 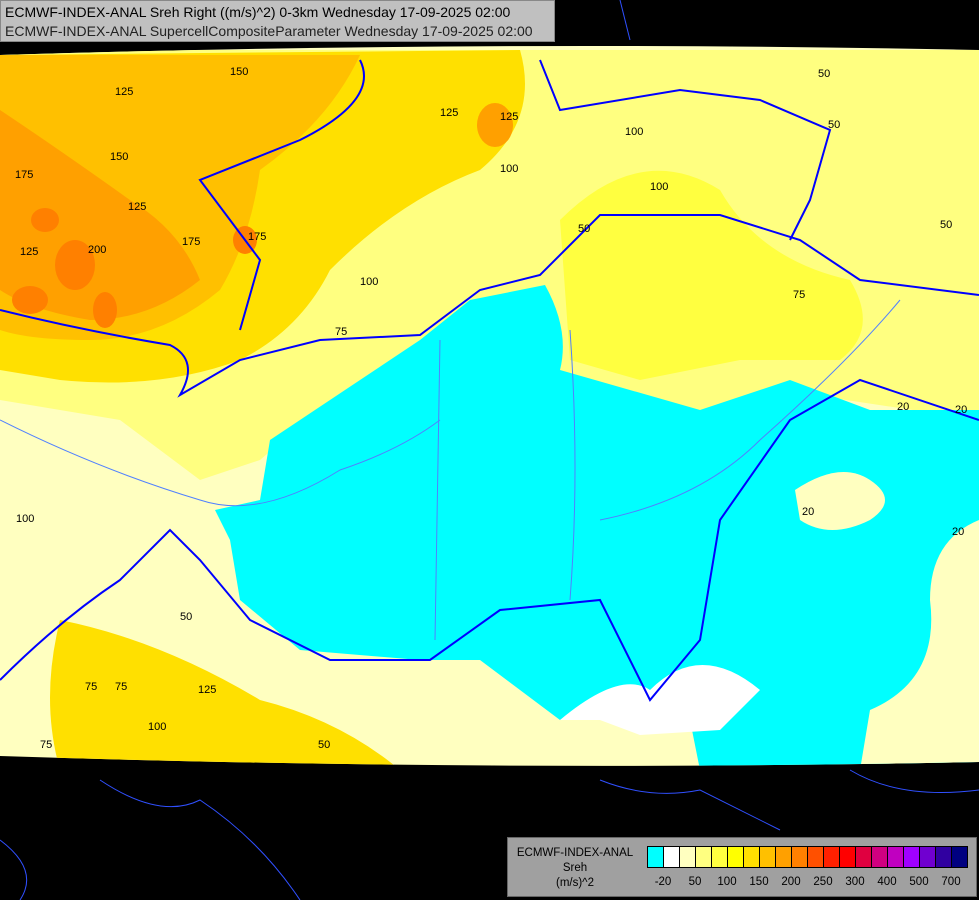 What do you see at coordinates (951, 882) in the screenshot?
I see `legend-tick-label: 700` at bounding box center [951, 882].